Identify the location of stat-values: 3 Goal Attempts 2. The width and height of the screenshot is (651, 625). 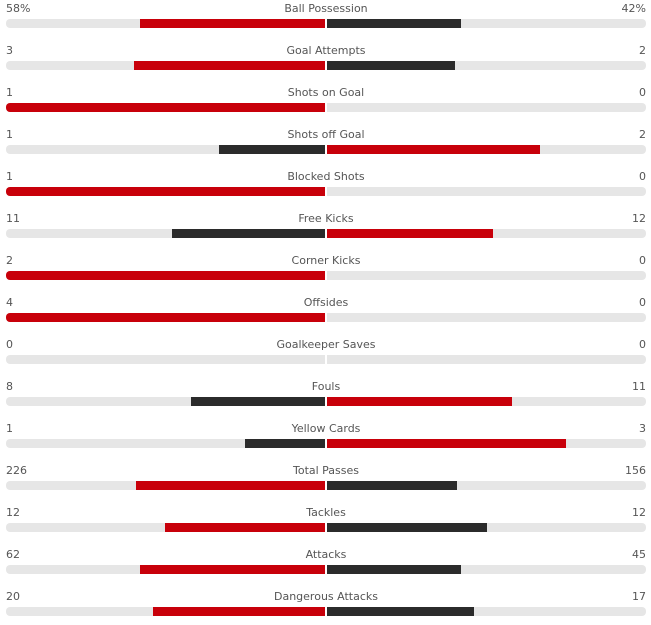
(326, 49).